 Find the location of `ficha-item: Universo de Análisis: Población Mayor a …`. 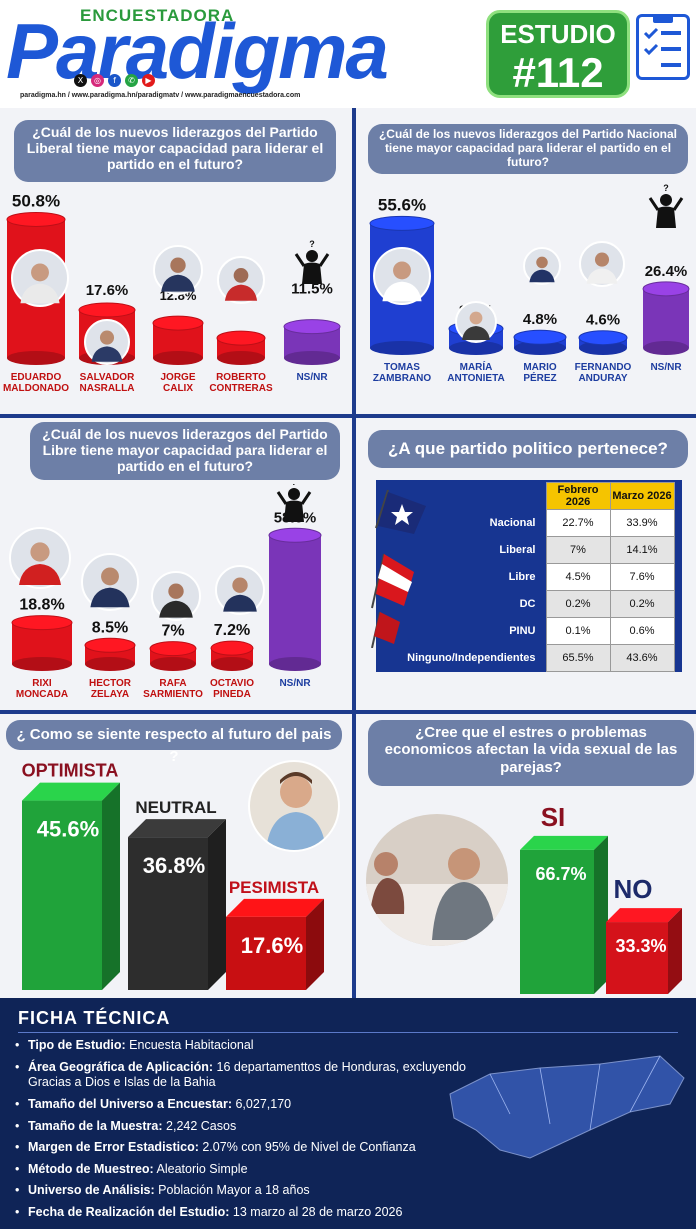

ficha-item: Universo de Análisis: Población Mayor a … is located at coordinates (244, 1191).